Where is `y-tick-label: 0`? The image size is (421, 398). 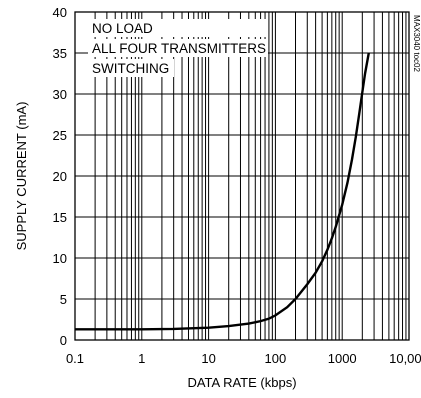
y-tick-label: 0 is located at coordinates (63, 340).